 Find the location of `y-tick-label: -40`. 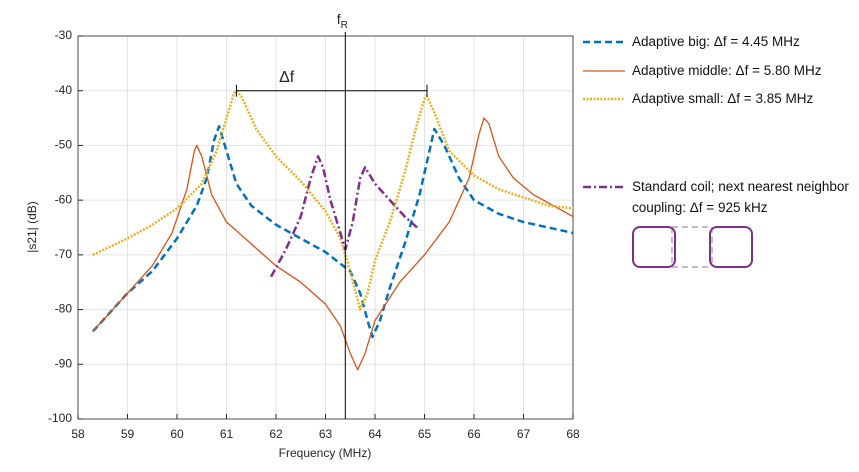

y-tick-label: -40 is located at coordinates (64, 90).